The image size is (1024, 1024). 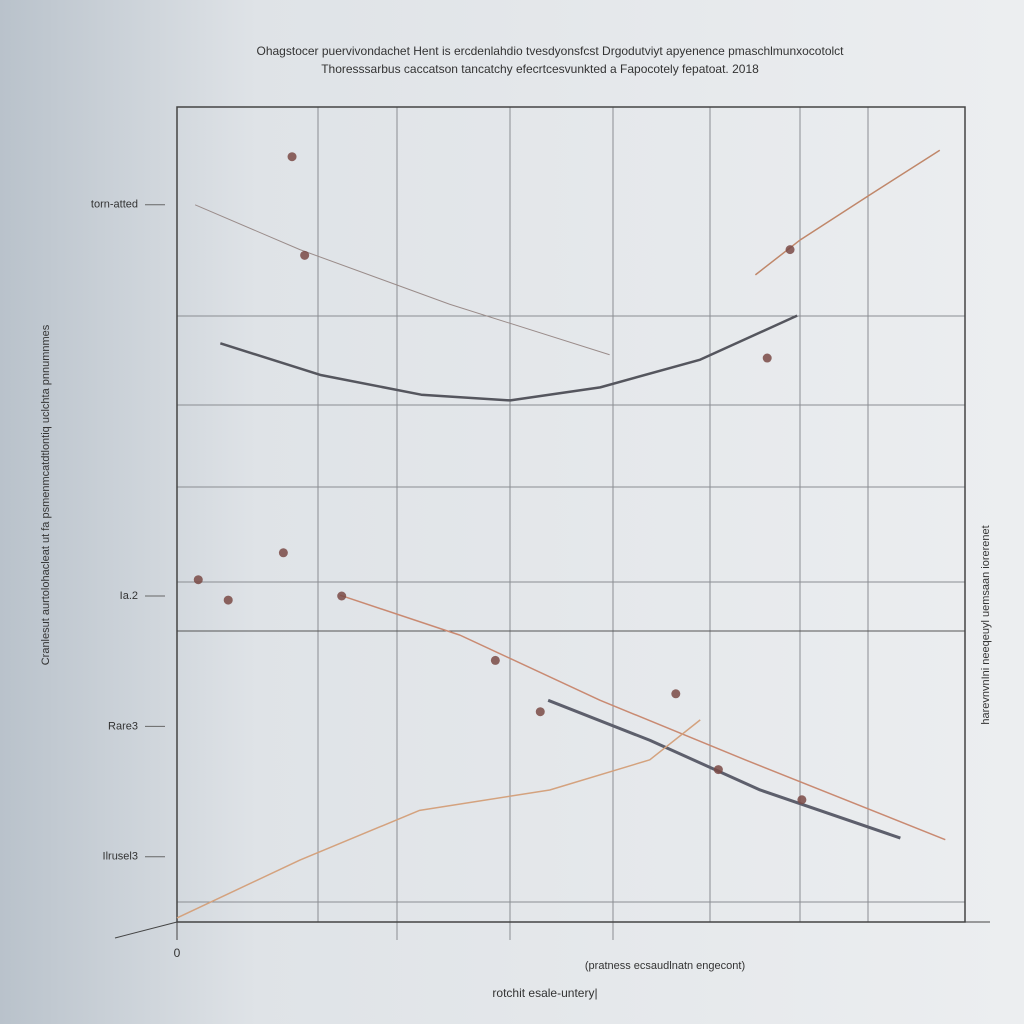 What do you see at coordinates (177, 953) in the screenshot?
I see `x-tick-label: 0` at bounding box center [177, 953].